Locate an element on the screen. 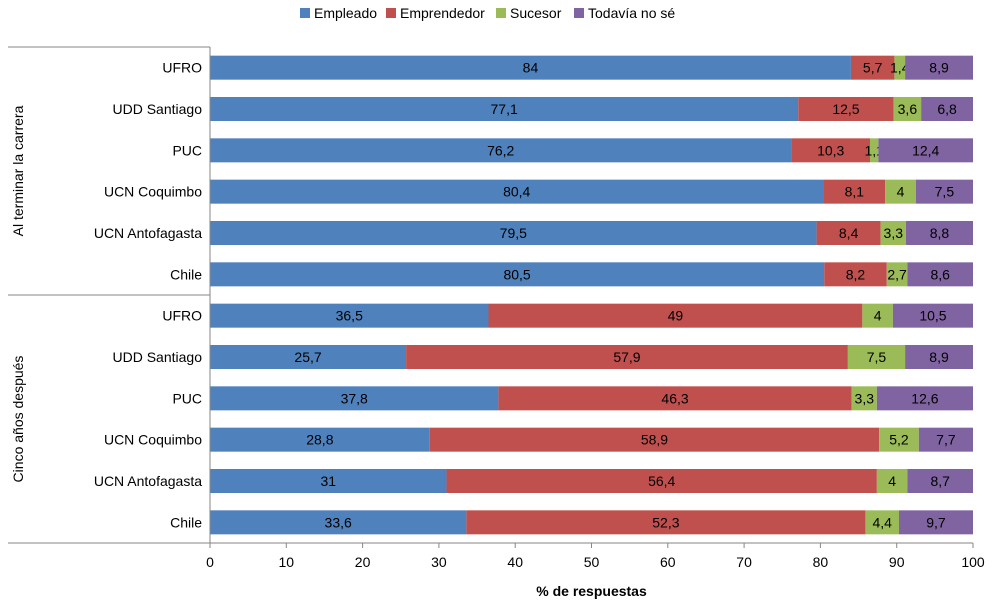 The image size is (1001, 603). data-label: 8,8 is located at coordinates (940, 233).